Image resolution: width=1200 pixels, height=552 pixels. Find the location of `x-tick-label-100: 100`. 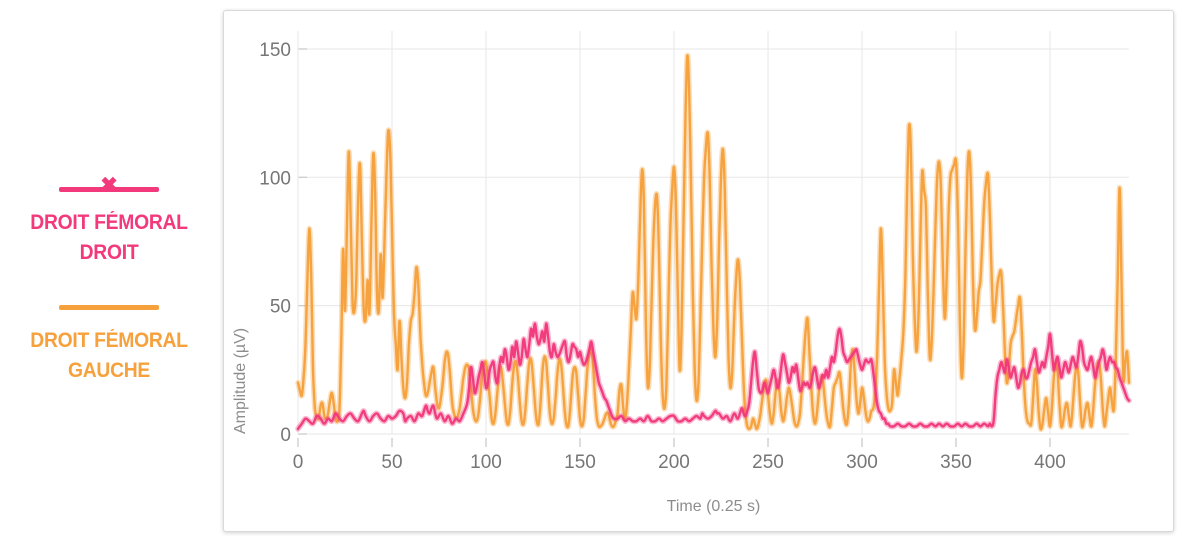

x-tick-label-100: 100 is located at coordinates (486, 462).